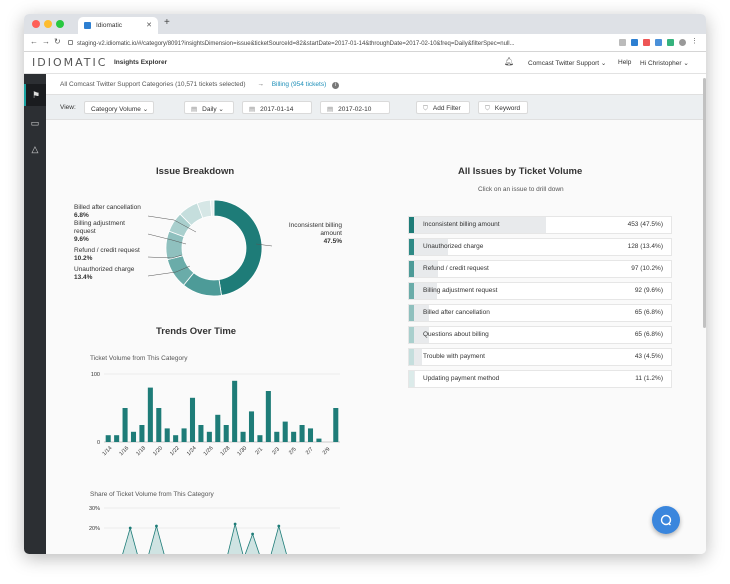 Image resolution: width=730 pixels, height=584 pixels. Describe the element at coordinates (664, 63) in the screenshot. I see `user-menu: Hi Christopher ⌄` at that location.